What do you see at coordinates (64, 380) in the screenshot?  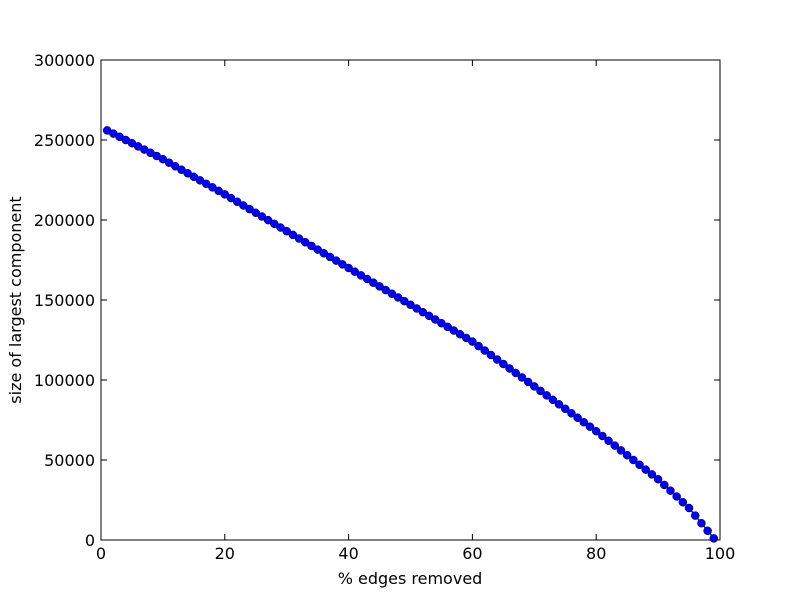 I see `y-tick-label: 100000` at bounding box center [64, 380].